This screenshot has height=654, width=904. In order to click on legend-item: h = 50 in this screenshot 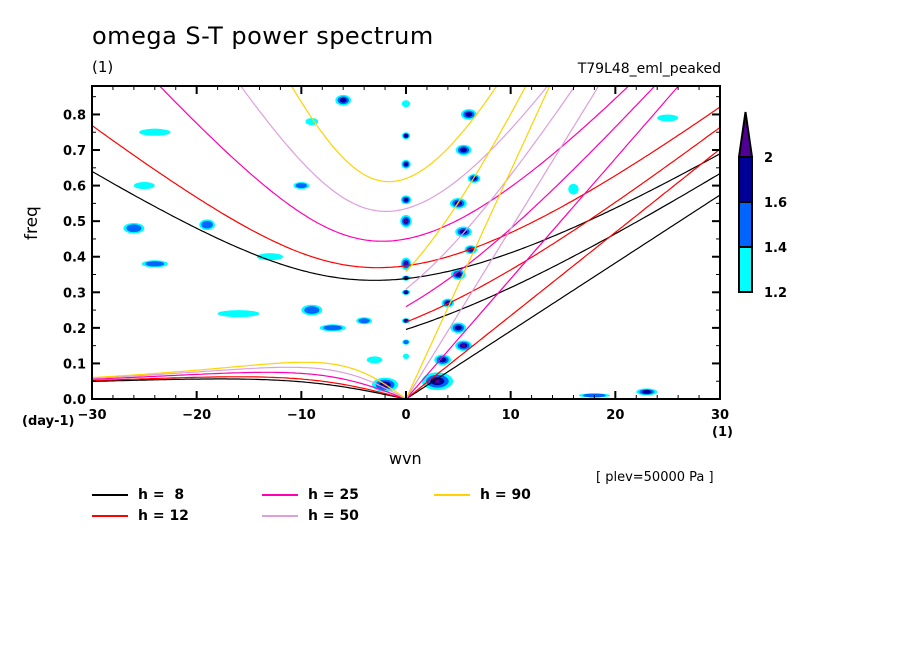, I will do `click(310, 516)`.